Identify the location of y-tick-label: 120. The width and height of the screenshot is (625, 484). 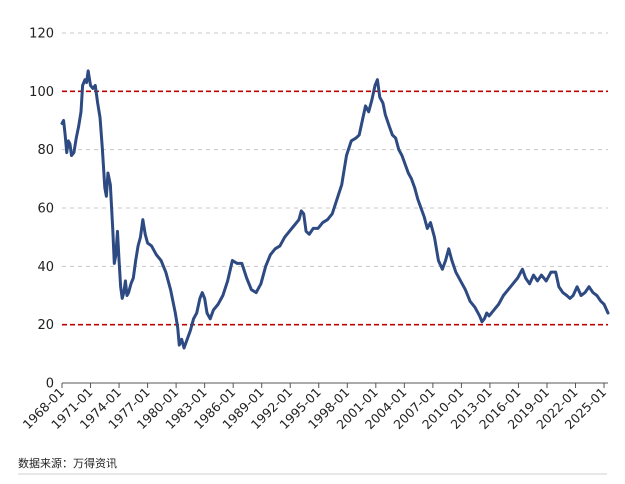
(41, 34).